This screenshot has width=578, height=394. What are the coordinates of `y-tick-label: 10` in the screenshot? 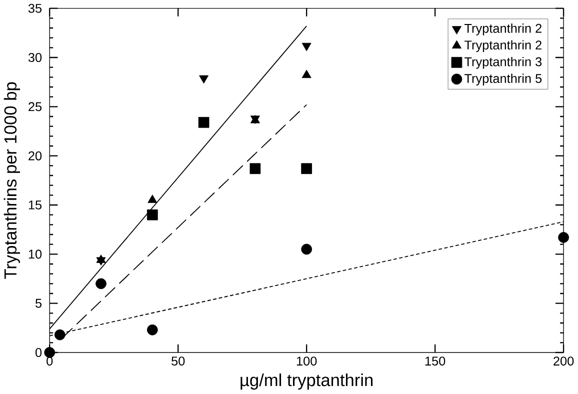 It's located at (35, 254).